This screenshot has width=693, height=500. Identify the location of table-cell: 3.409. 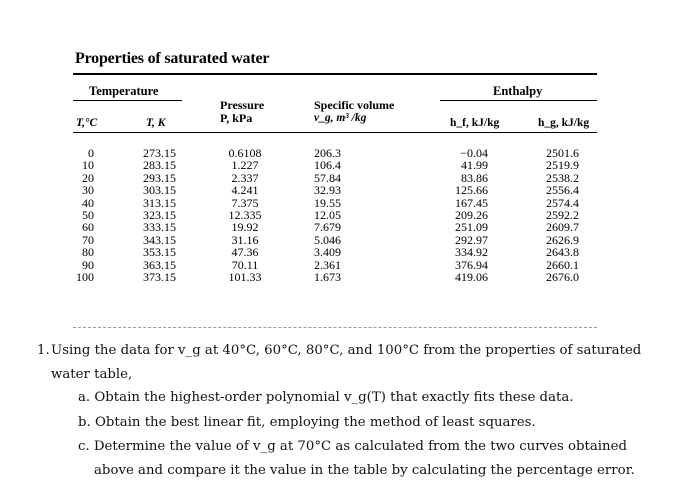
(327, 252).